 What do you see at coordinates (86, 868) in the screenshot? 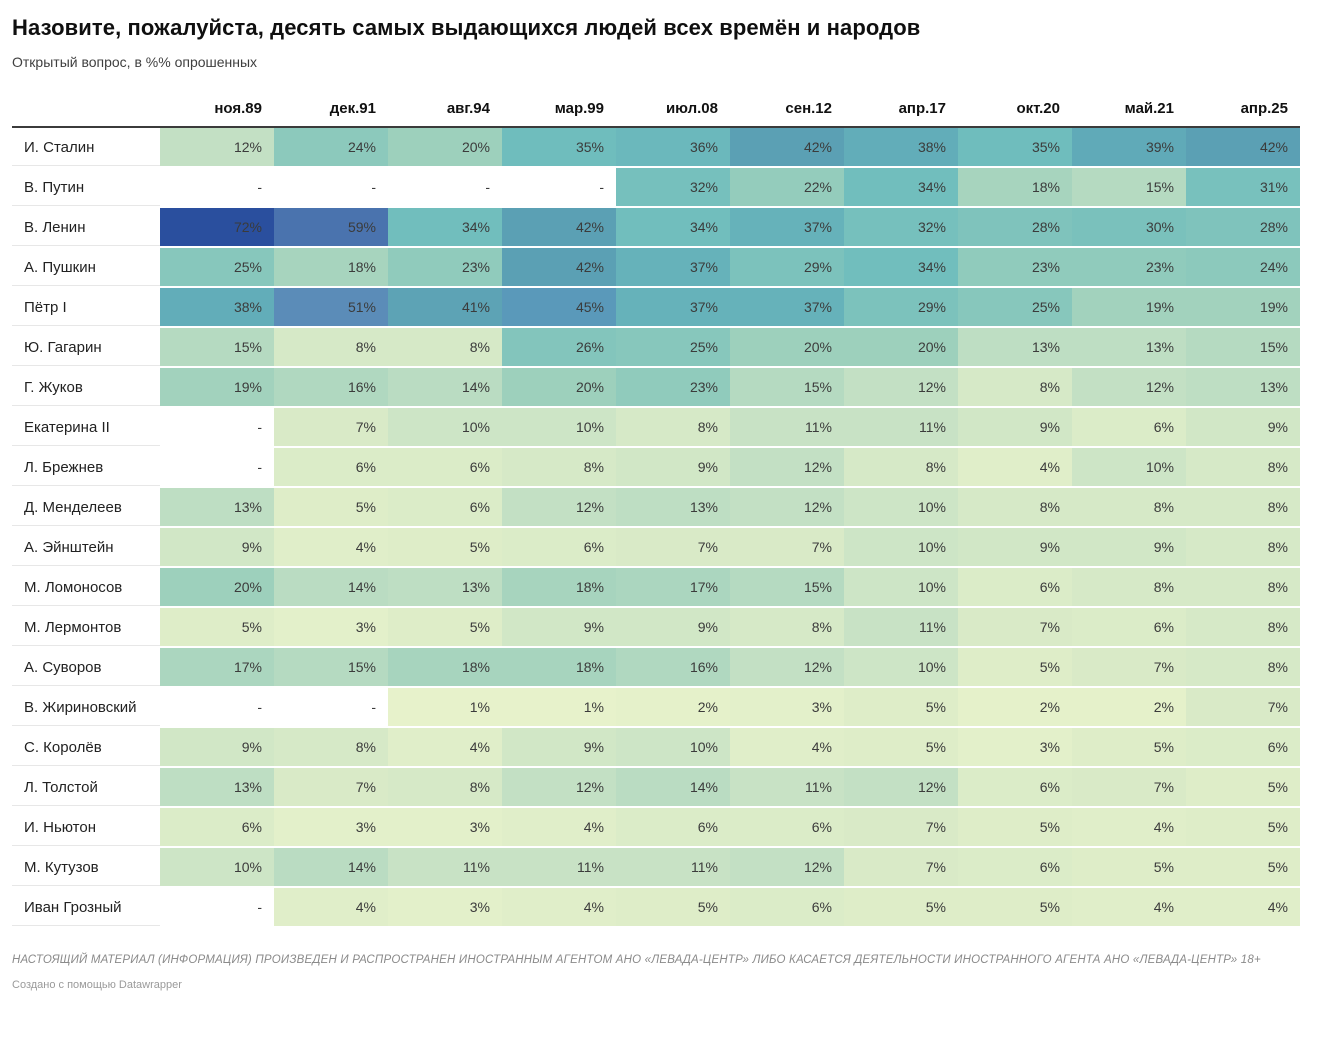
I see `row-label: М. Кутузов` at bounding box center [86, 868].